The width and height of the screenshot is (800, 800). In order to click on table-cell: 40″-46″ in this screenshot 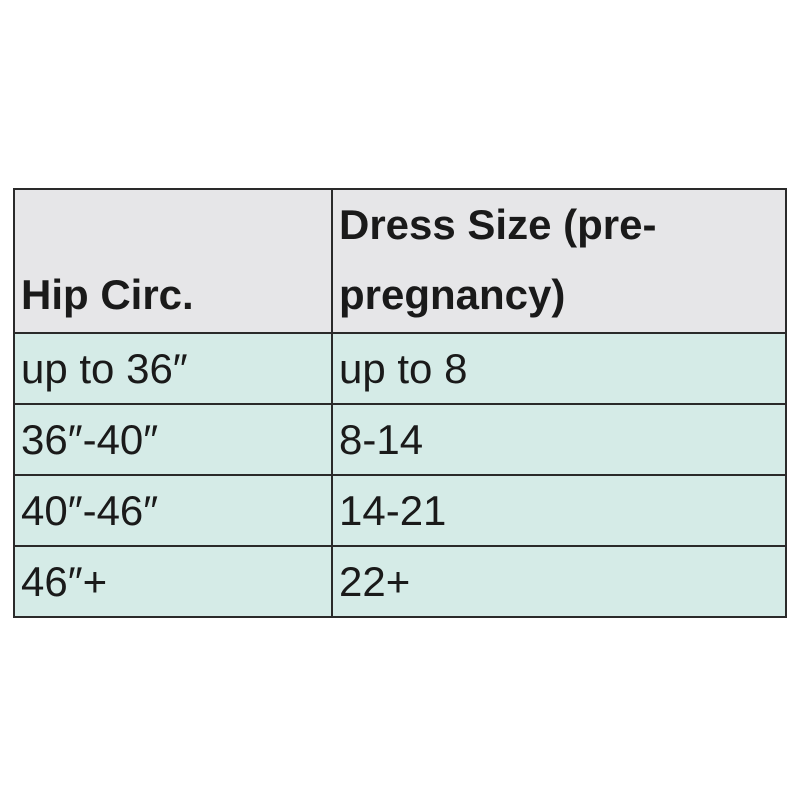, I will do `click(173, 510)`.